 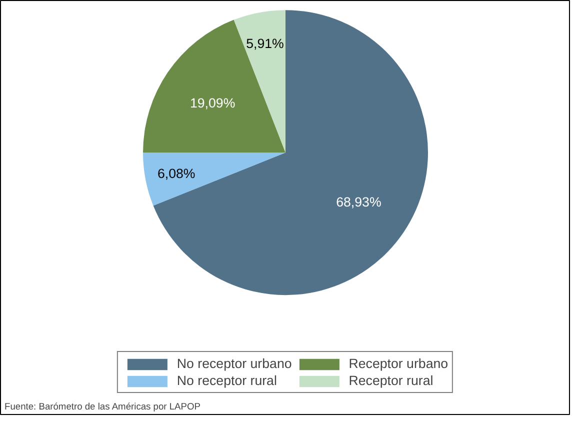 I want to click on data-label: 19,09%, so click(x=213, y=102).